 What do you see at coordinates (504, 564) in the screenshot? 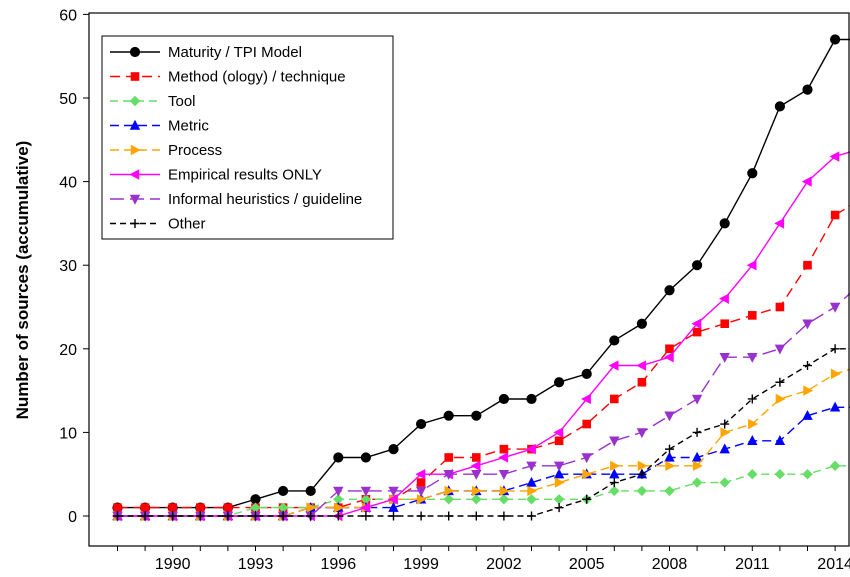
I see `x-tick-label: 2002` at bounding box center [504, 564].